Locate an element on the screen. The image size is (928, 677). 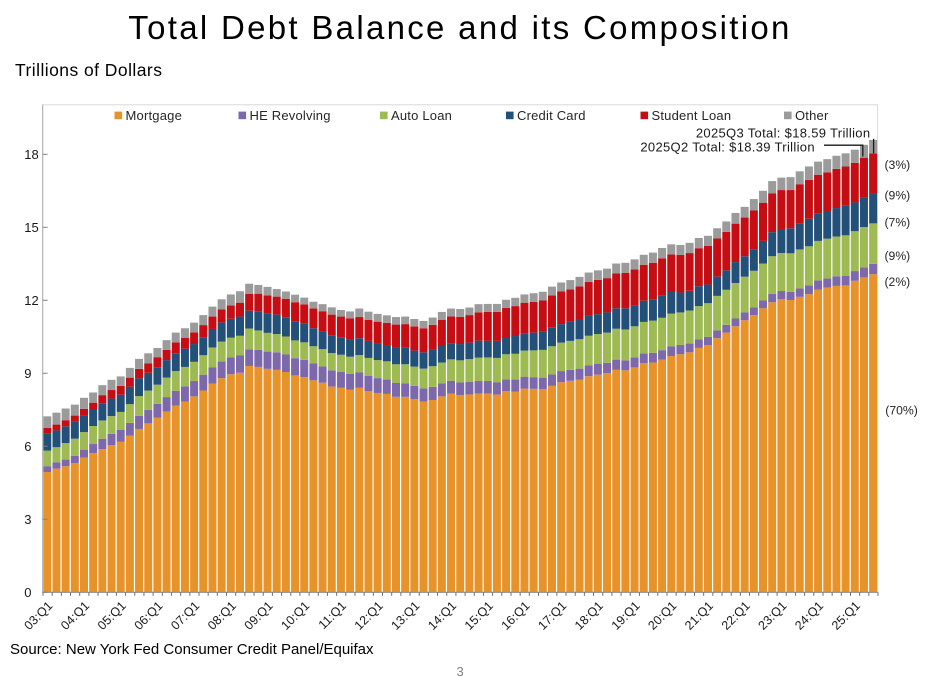
svg-text: (70%) is located at coordinates (901, 410).